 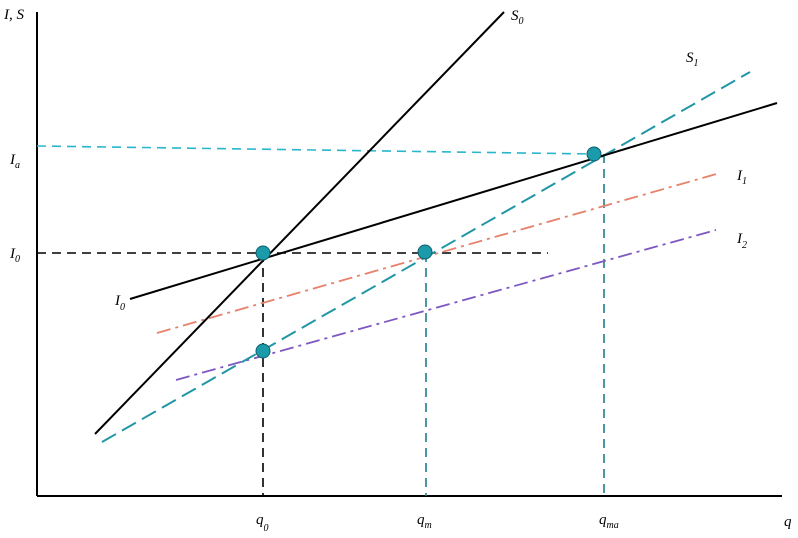 What do you see at coordinates (263, 253) in the screenshot?
I see `point-q0-i0` at bounding box center [263, 253].